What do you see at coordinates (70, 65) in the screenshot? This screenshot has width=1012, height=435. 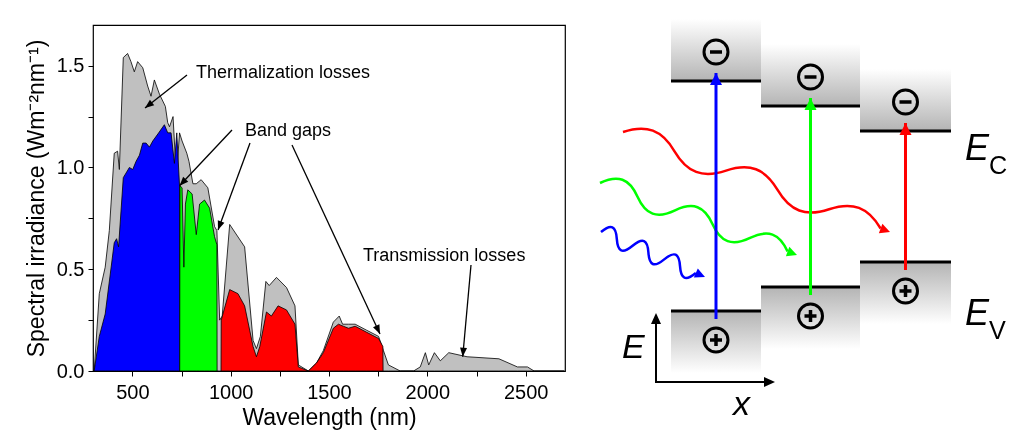 I see `y-tick-label: 1.5` at bounding box center [70, 65].